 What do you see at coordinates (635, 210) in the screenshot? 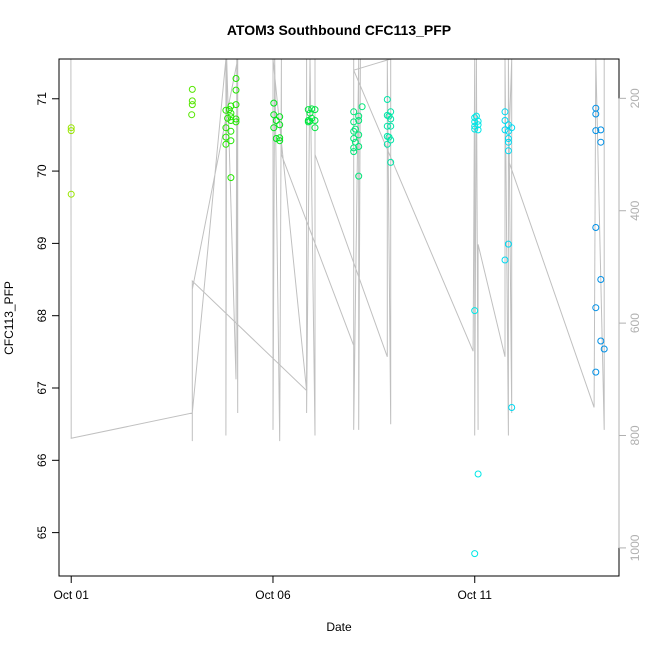
I see `secondary-y-tick-label: 400` at bounding box center [635, 210].